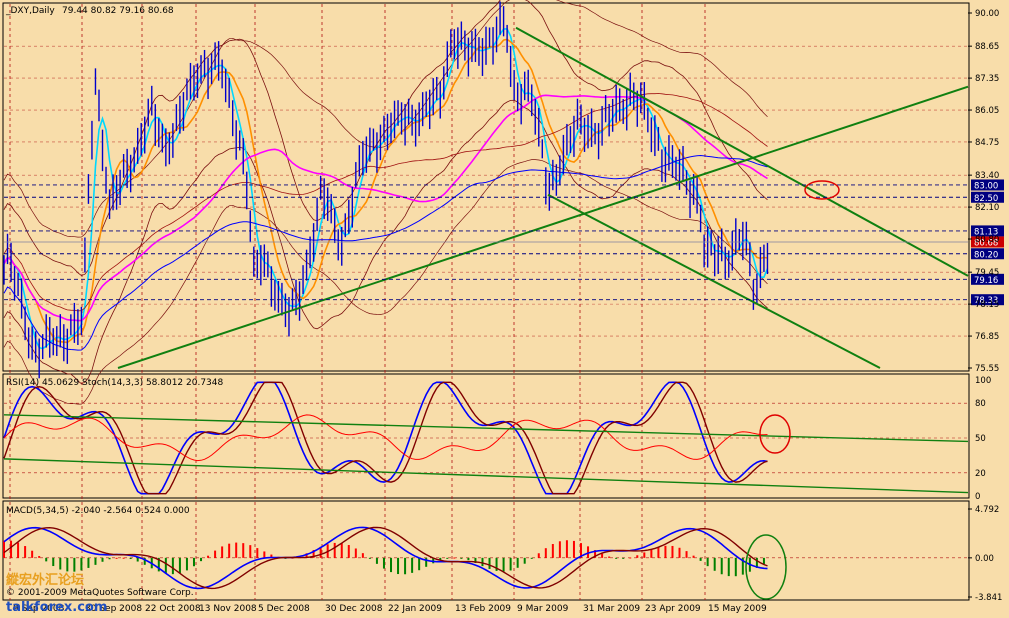  Describe the element at coordinates (987, 337) in the screenshot. I see `y-tick-label: 76.85` at that location.